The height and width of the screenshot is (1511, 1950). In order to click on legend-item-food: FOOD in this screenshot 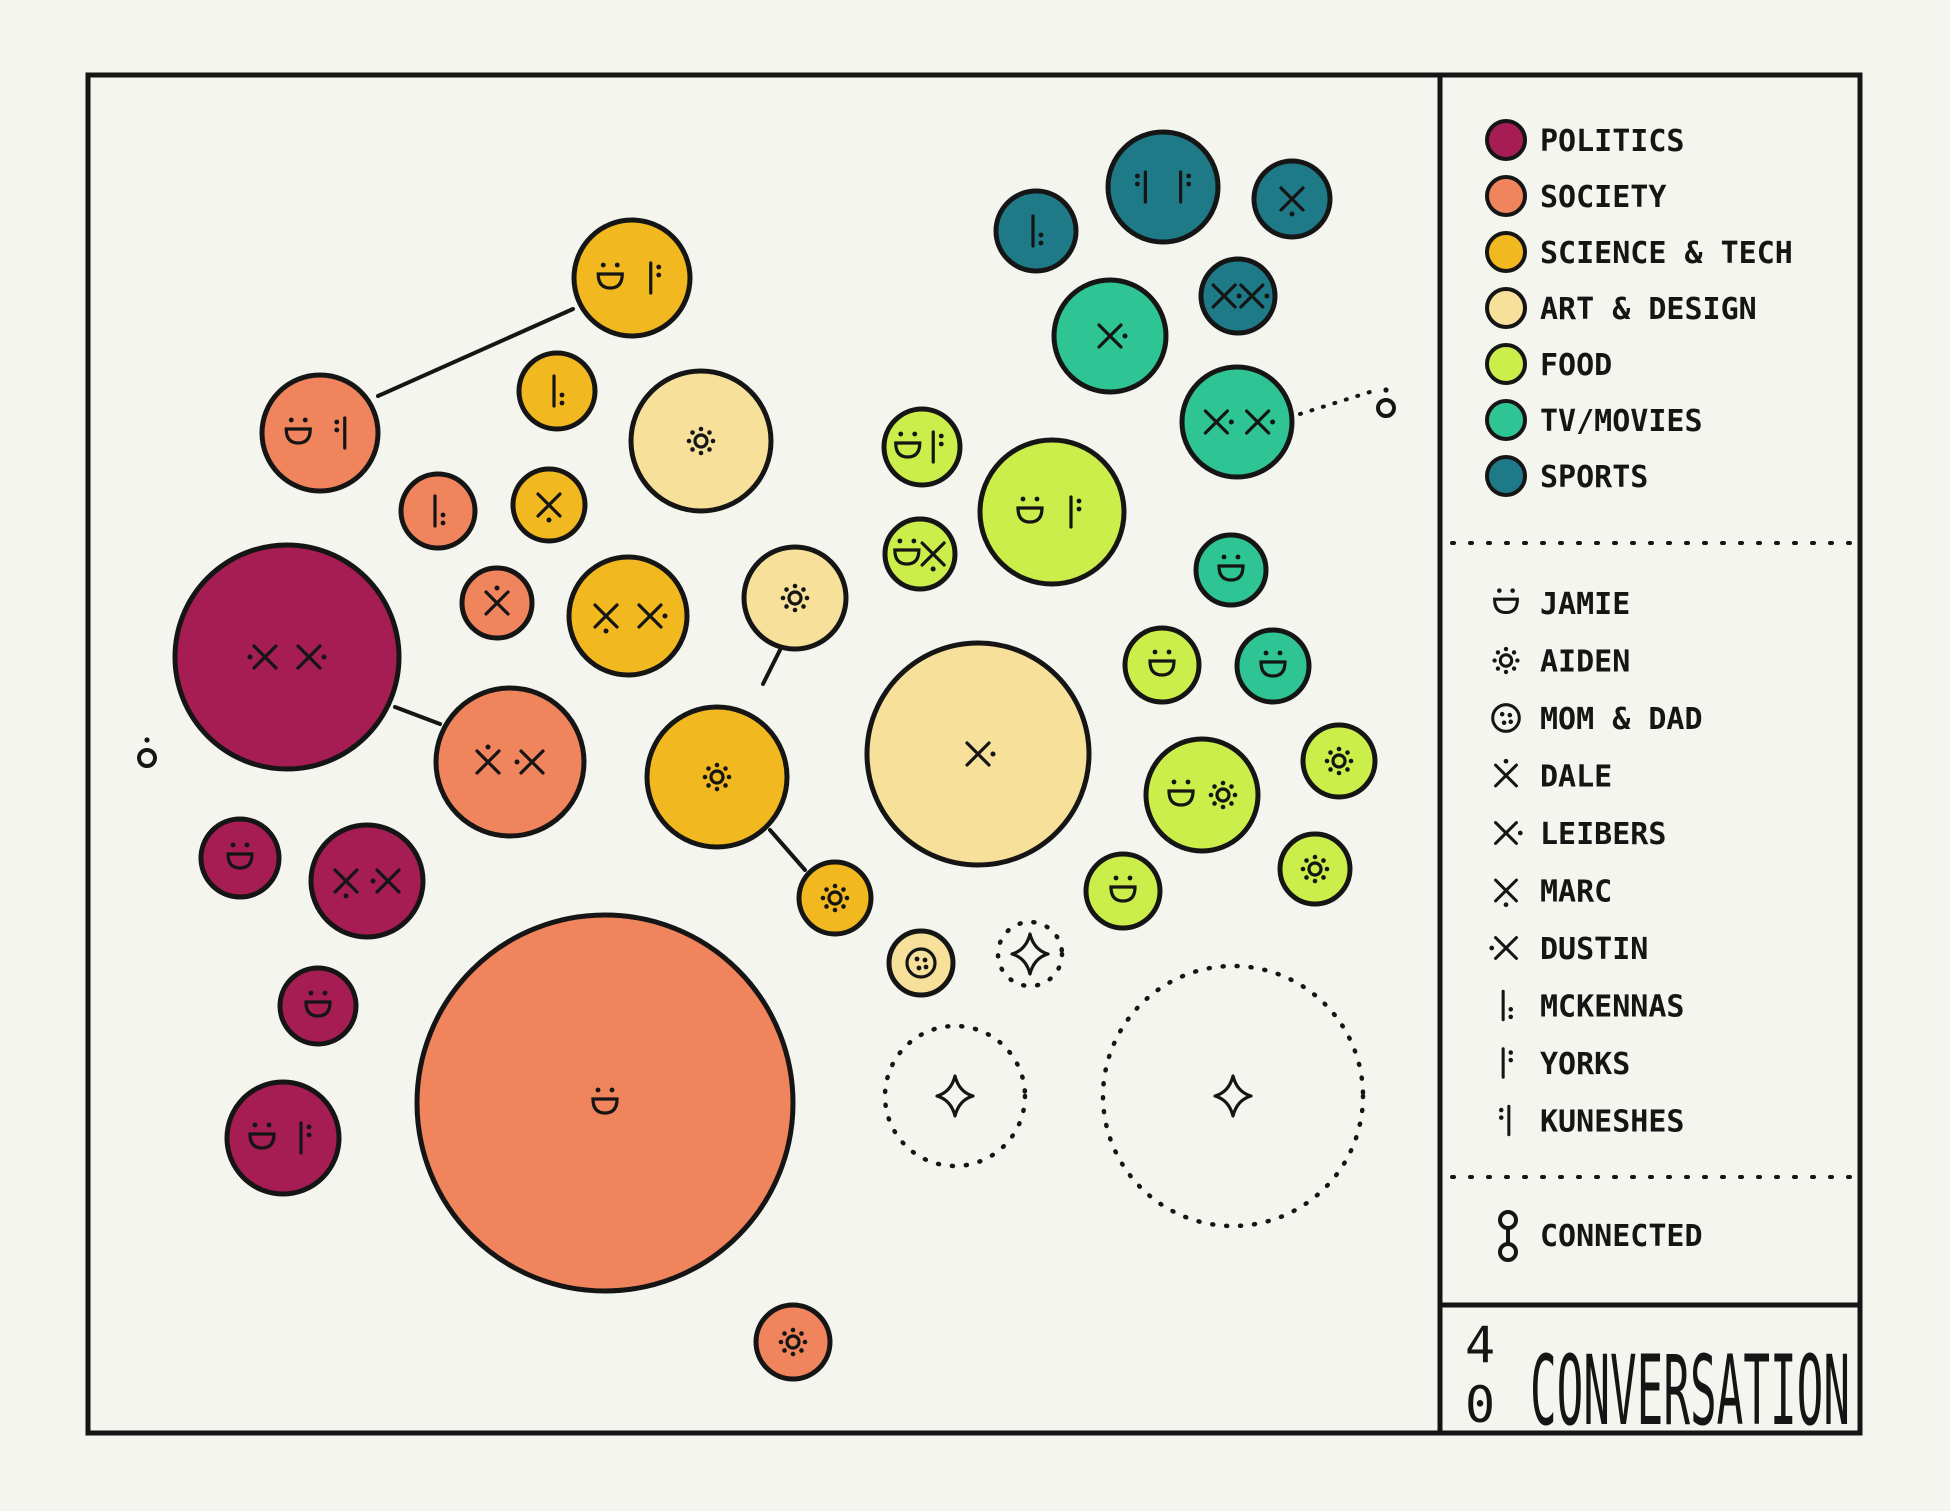, I will do `click(1548, 364)`.